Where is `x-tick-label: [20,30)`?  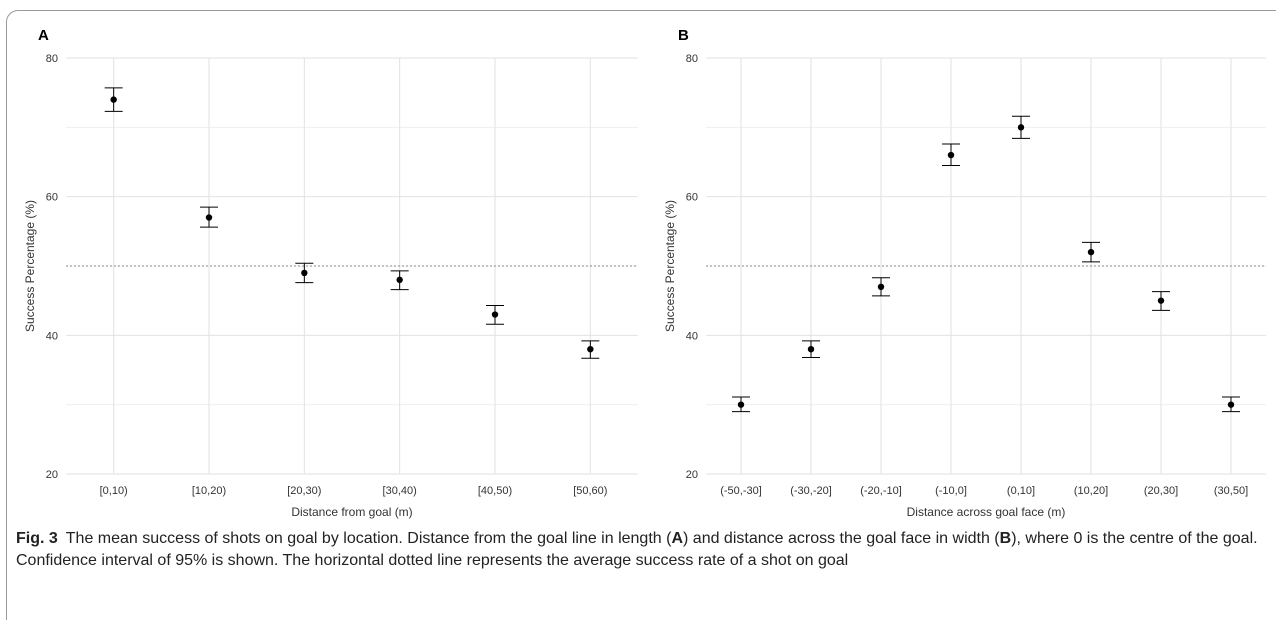 x-tick-label: [20,30) is located at coordinates (304, 491).